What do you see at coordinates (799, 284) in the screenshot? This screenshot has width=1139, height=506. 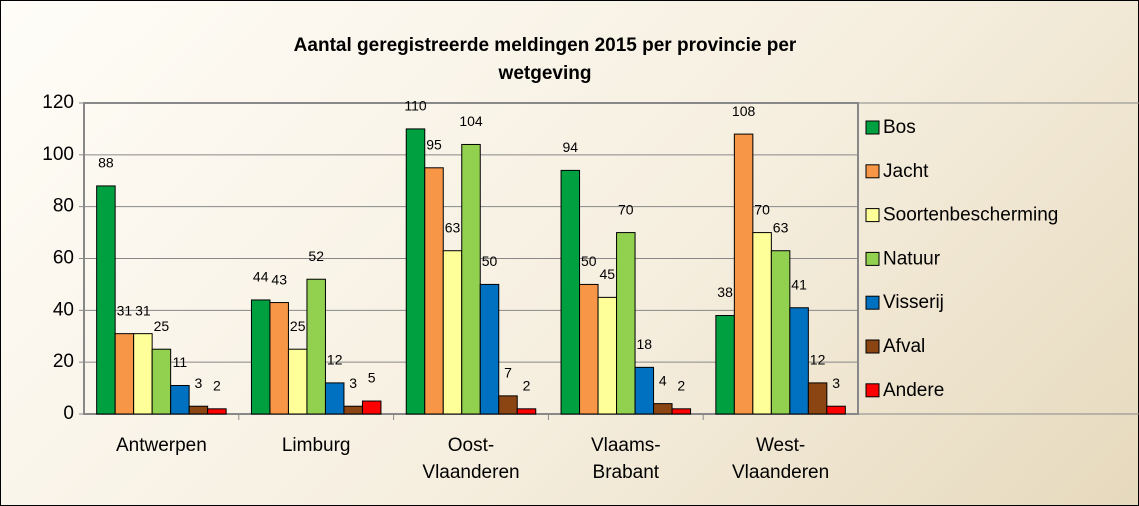 I see `data-label: 41` at bounding box center [799, 284].